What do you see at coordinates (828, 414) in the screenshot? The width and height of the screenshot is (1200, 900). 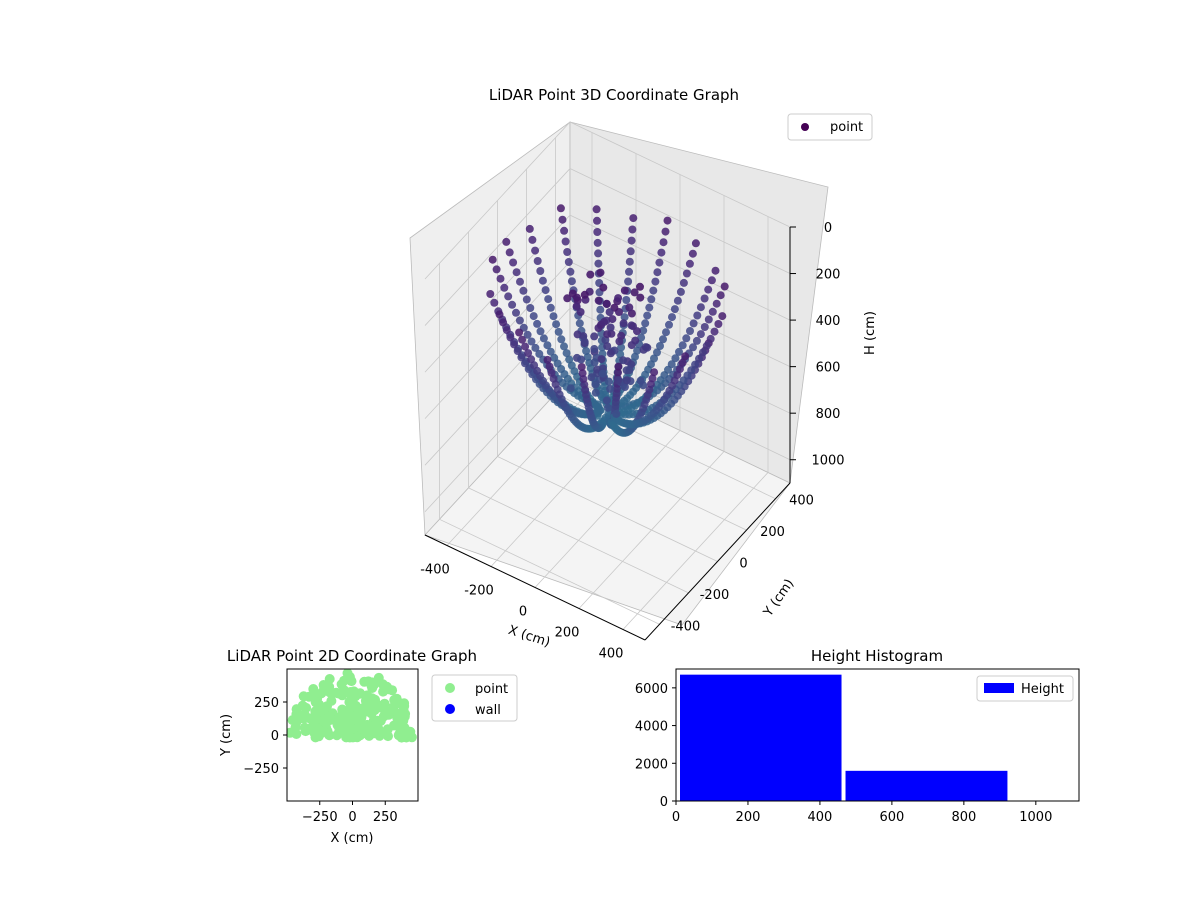 I see `z-tick-label-3d: 800` at bounding box center [828, 414].